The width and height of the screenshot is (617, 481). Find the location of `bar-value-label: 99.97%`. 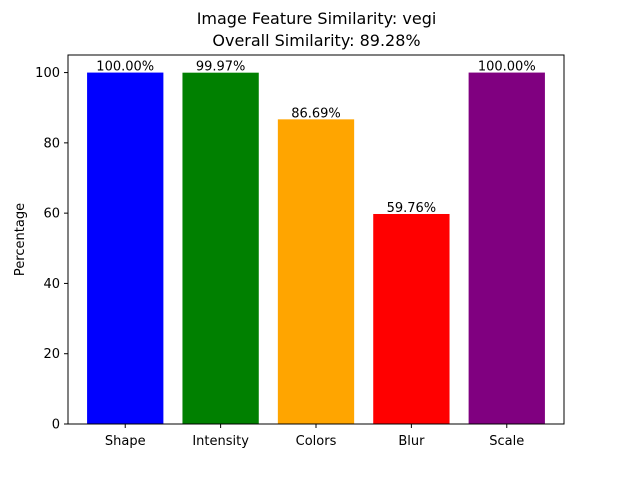

bar-value-label: 99.97% is located at coordinates (221, 67).